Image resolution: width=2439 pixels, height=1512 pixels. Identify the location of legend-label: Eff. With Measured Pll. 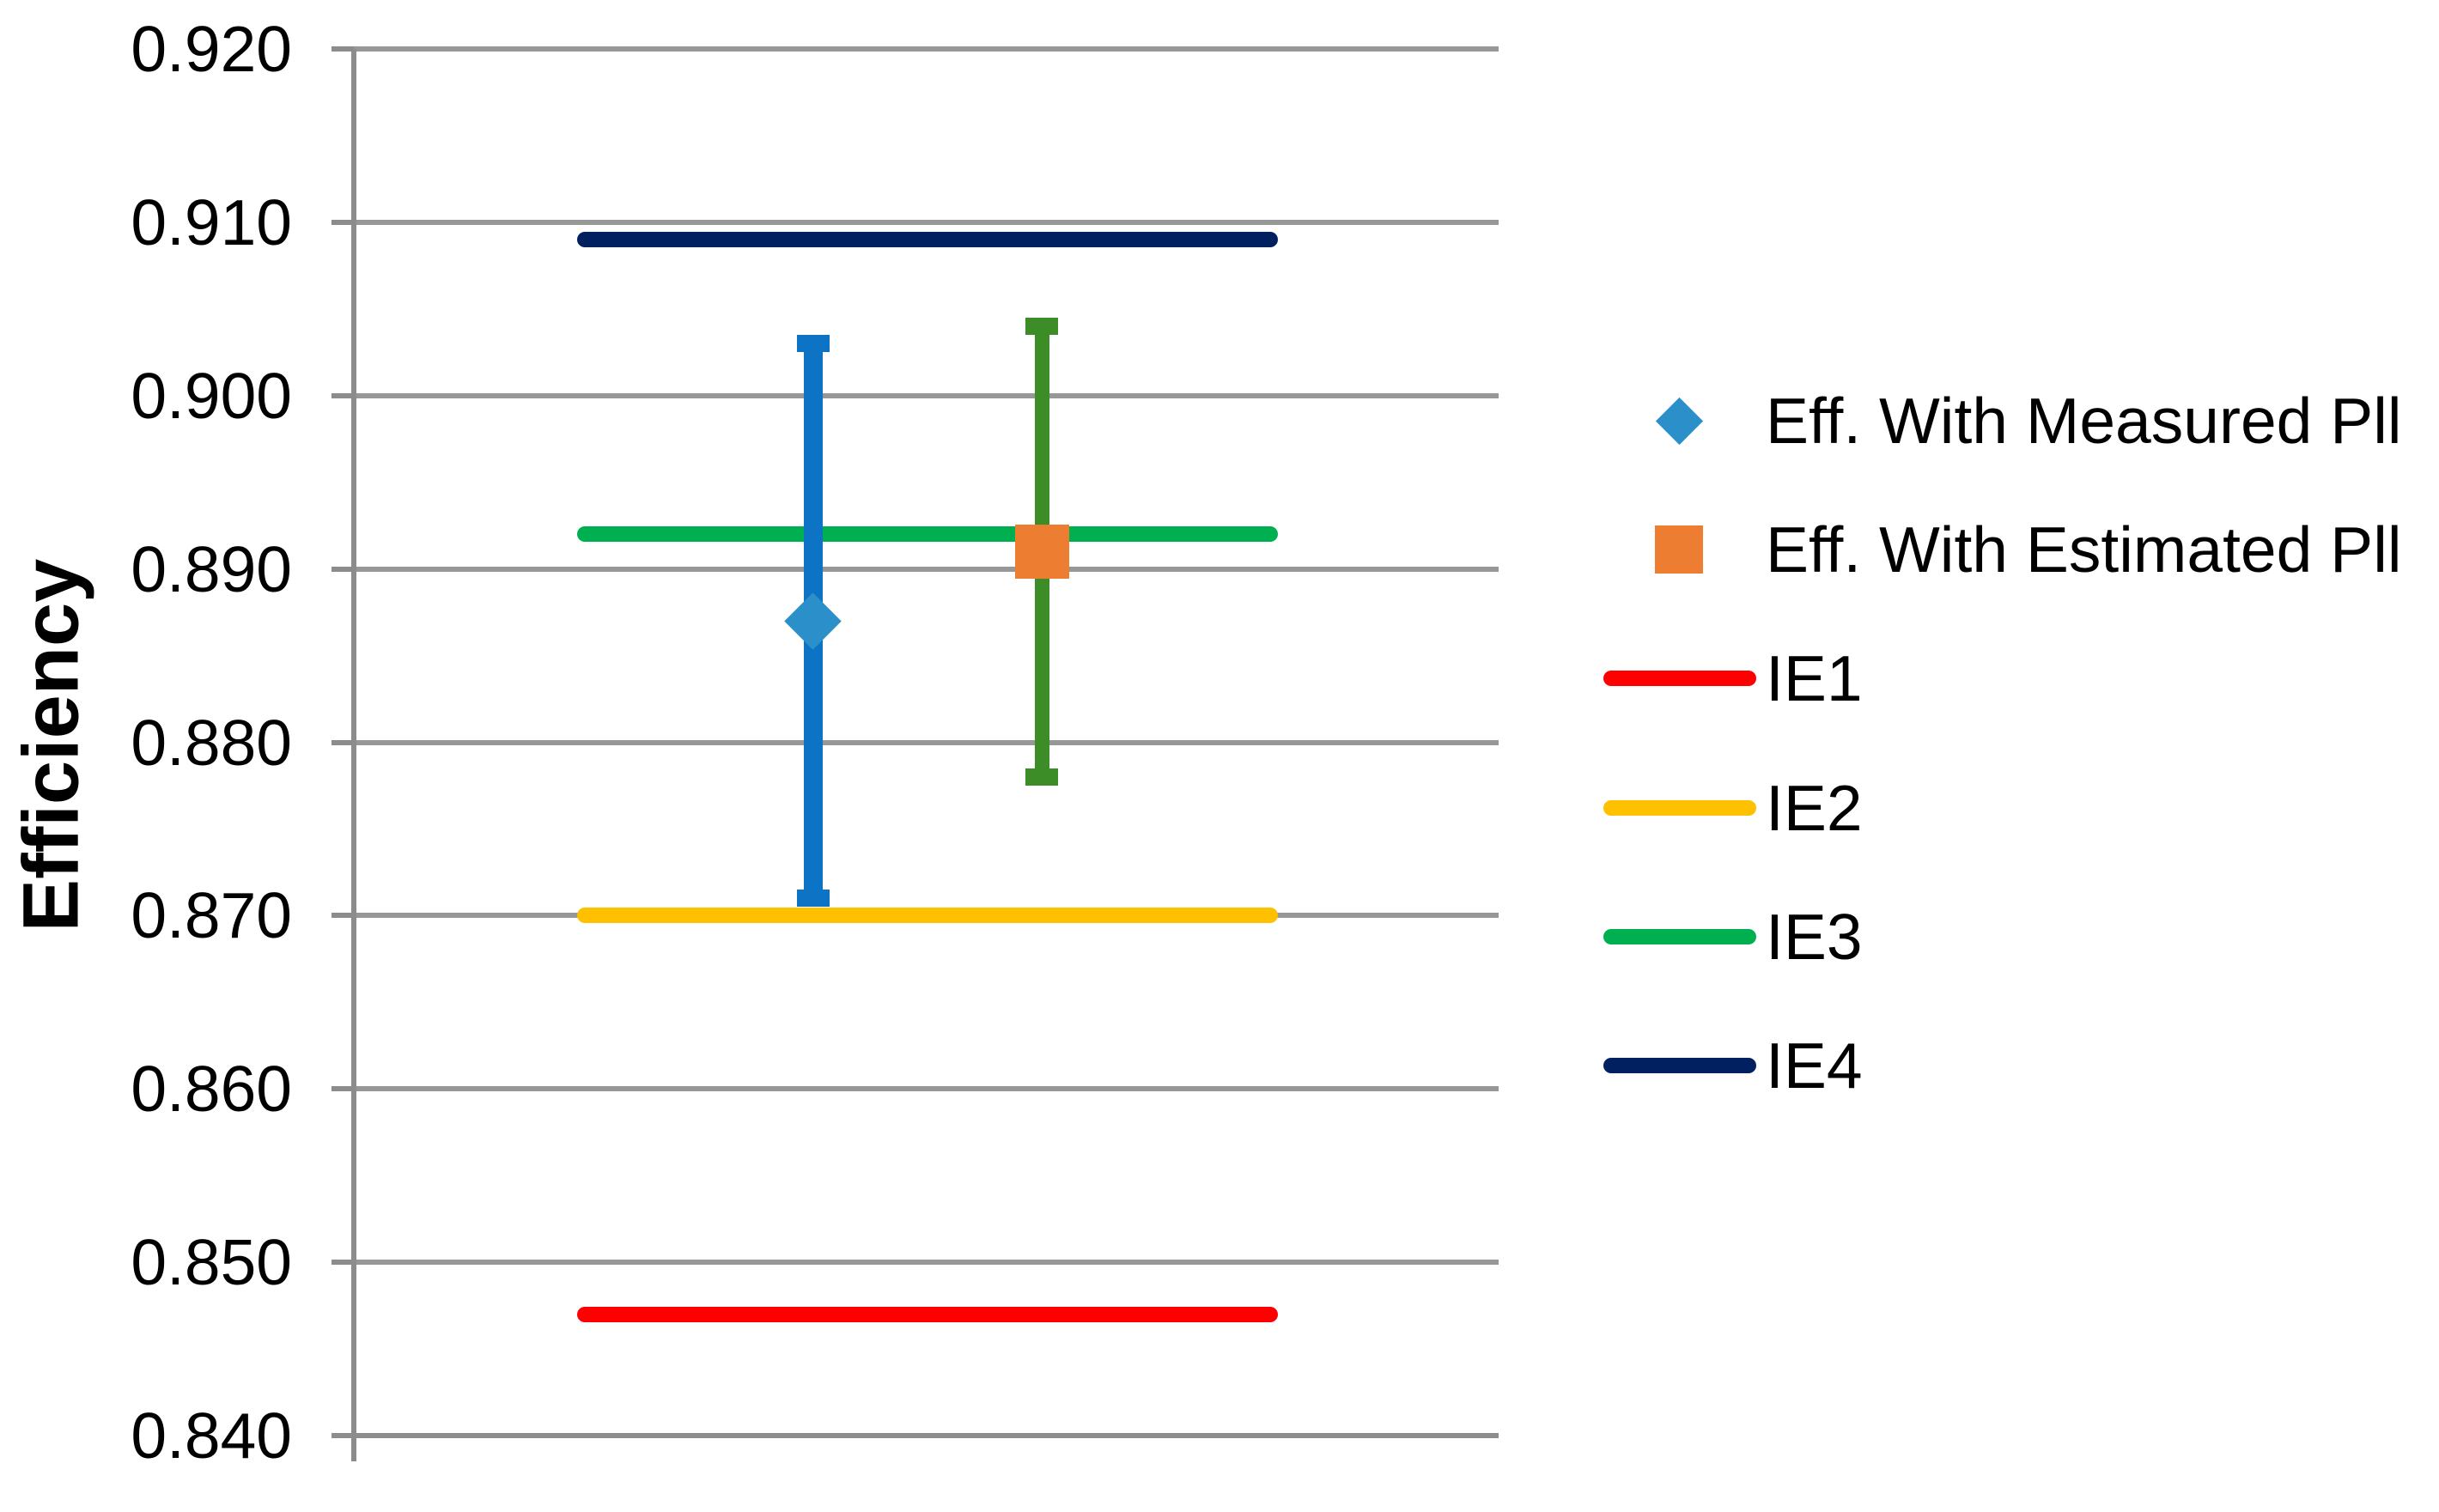
(2084, 421).